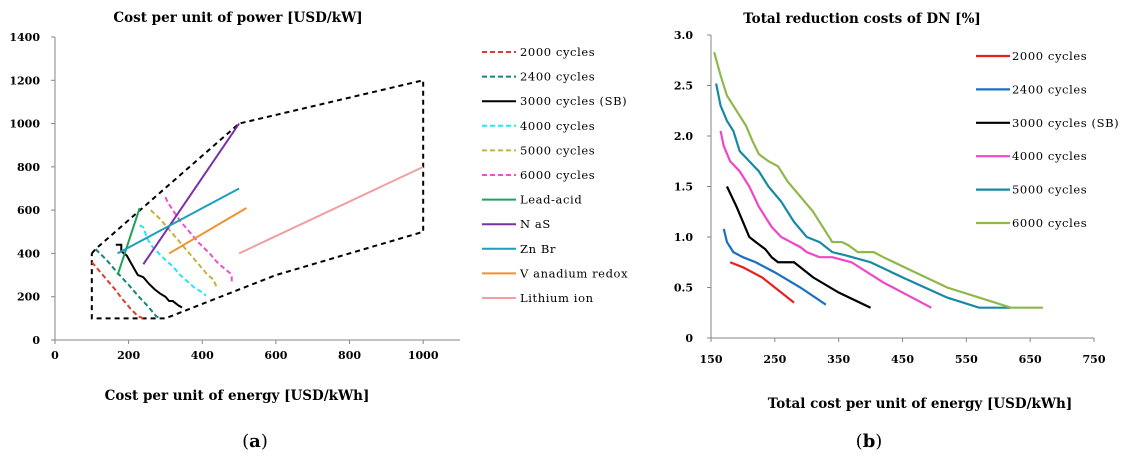 The height and width of the screenshot is (461, 1148). What do you see at coordinates (202, 355) in the screenshot?
I see `panel-a-x-tick-label: 400` at bounding box center [202, 355].